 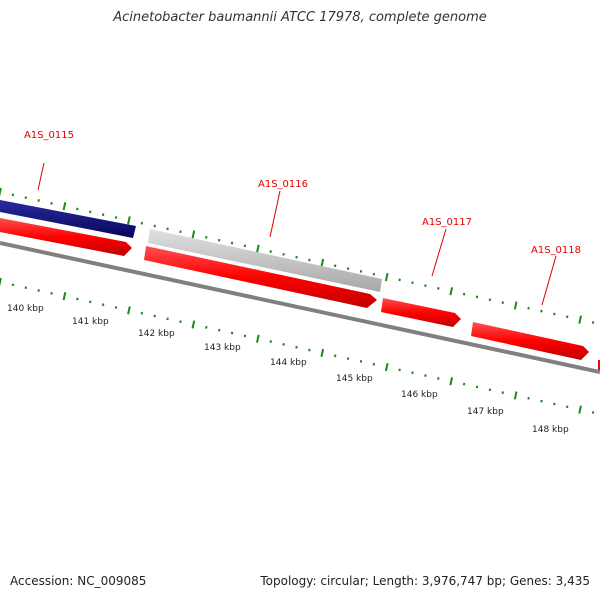 I want to click on gene-label-a1s-0117: A1S_0117, so click(x=447, y=222).